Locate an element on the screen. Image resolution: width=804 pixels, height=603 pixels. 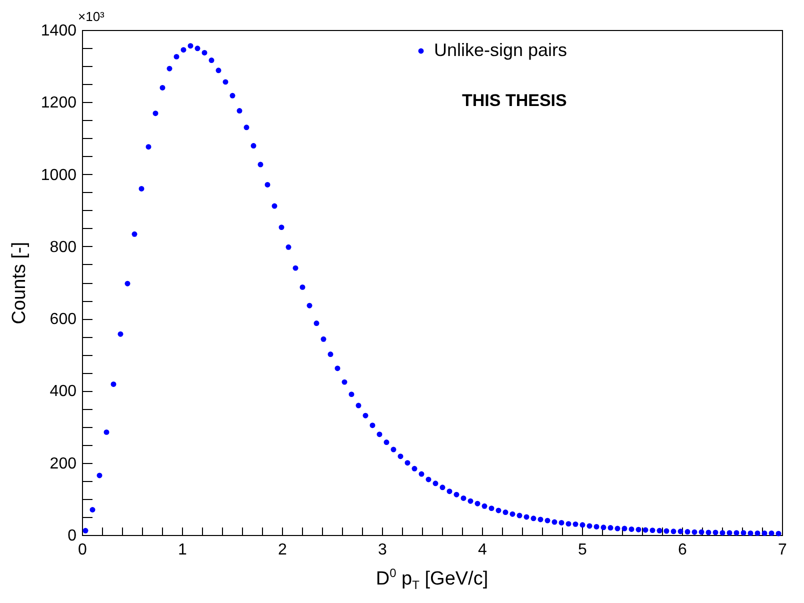
x-tick-label: 2 is located at coordinates (283, 550).